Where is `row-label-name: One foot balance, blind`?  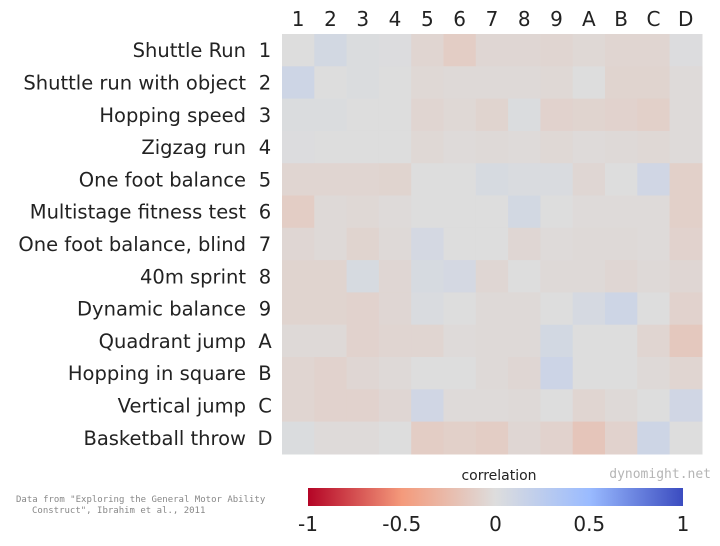
row-label-name: One foot balance, blind is located at coordinates (132, 244).